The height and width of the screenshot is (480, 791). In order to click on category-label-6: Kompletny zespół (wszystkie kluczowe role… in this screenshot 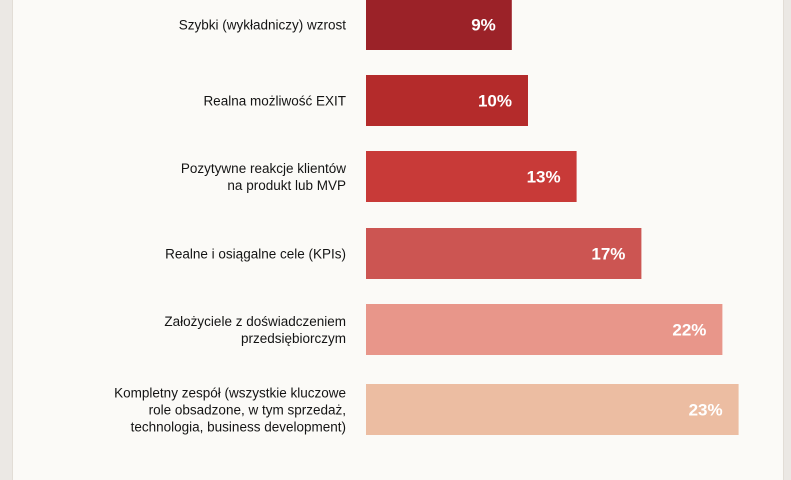, I will do `click(230, 410)`.